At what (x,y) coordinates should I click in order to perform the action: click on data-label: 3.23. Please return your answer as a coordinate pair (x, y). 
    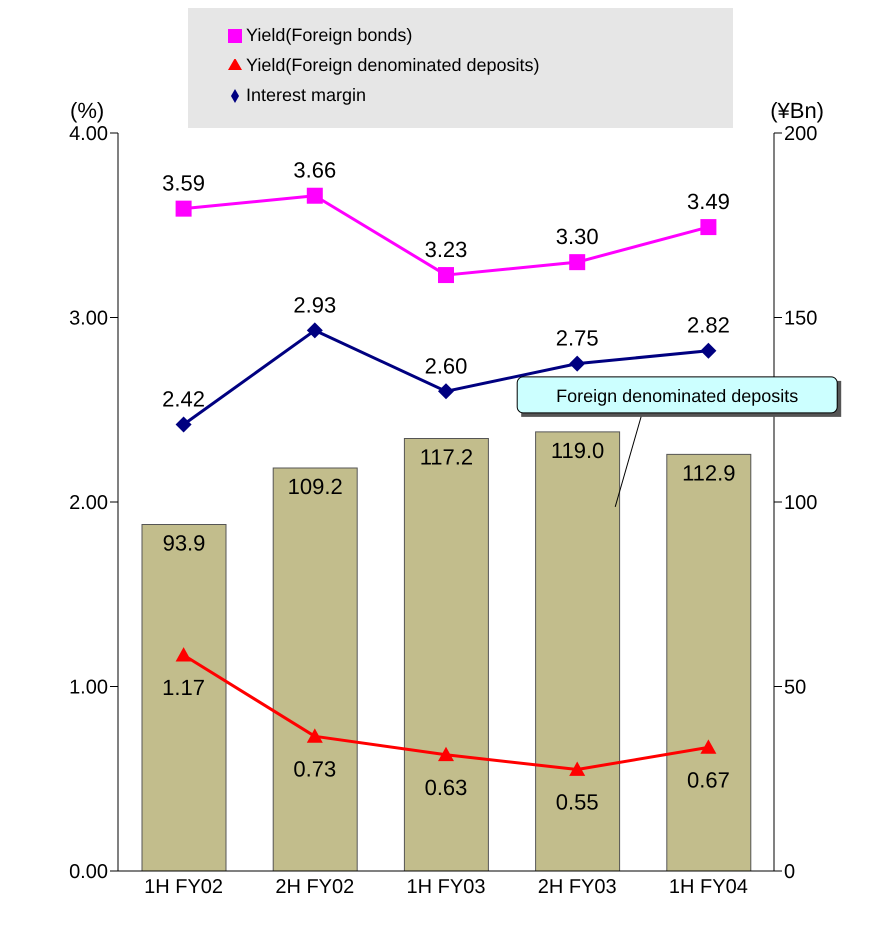
    Looking at the image, I should click on (446, 249).